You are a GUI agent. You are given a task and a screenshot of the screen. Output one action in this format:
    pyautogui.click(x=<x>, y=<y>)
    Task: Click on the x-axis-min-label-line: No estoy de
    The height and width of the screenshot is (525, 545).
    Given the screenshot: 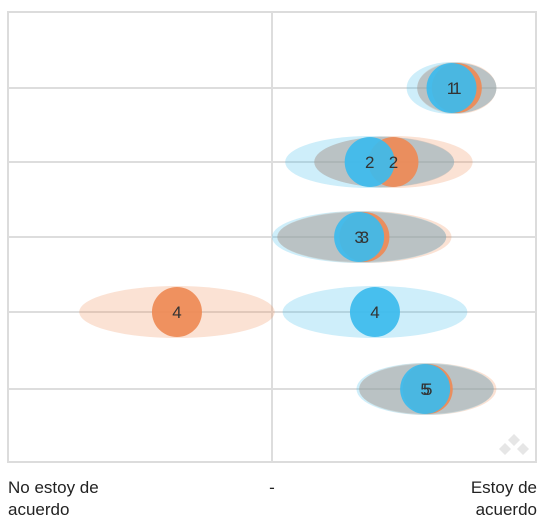 What is the action you would take?
    pyautogui.click(x=53, y=487)
    